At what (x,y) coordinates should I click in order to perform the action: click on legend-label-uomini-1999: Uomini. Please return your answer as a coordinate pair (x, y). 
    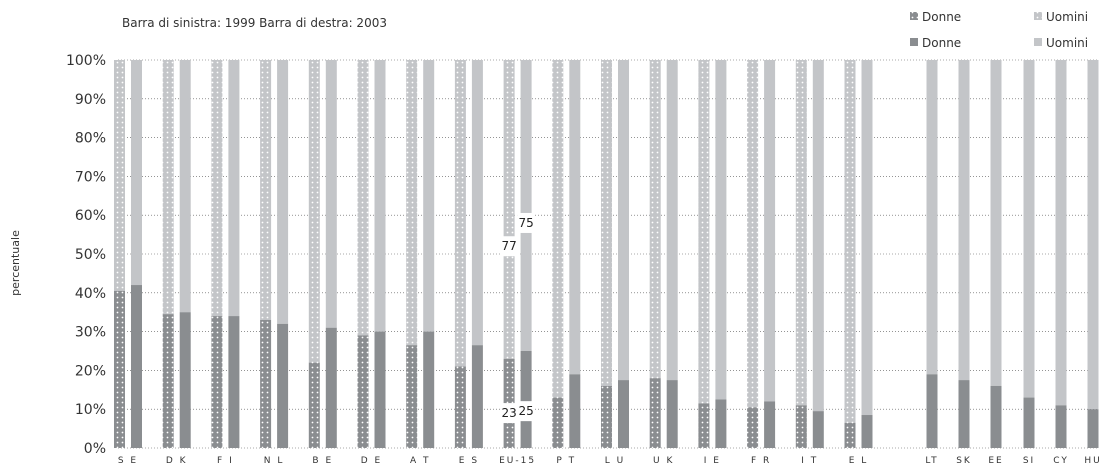
    Looking at the image, I should click on (1067, 17).